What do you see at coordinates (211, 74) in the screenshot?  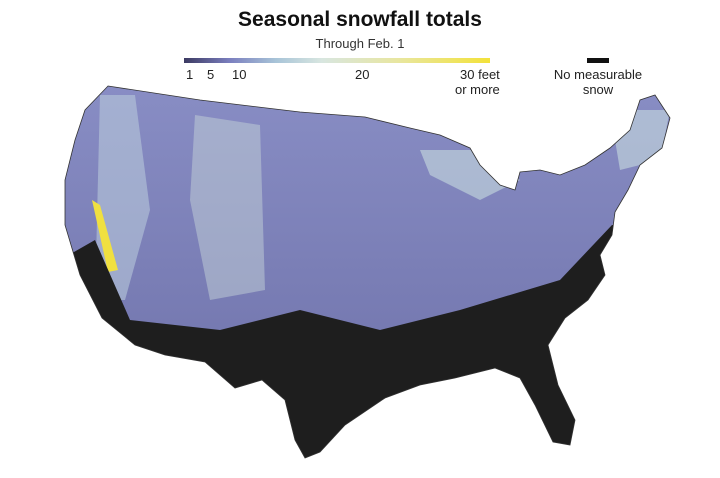 I see `scale-tick: 5` at bounding box center [211, 74].